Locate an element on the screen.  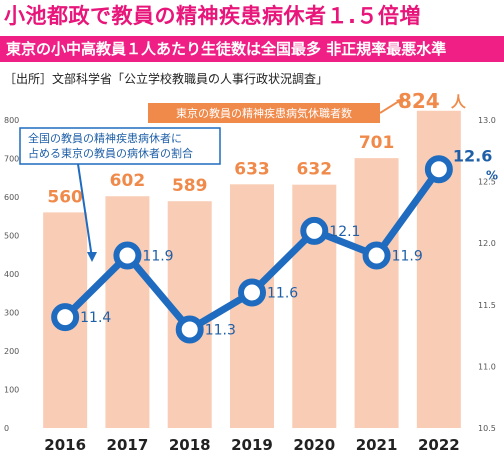
bar-label-2016: 560 is located at coordinates (65, 197).